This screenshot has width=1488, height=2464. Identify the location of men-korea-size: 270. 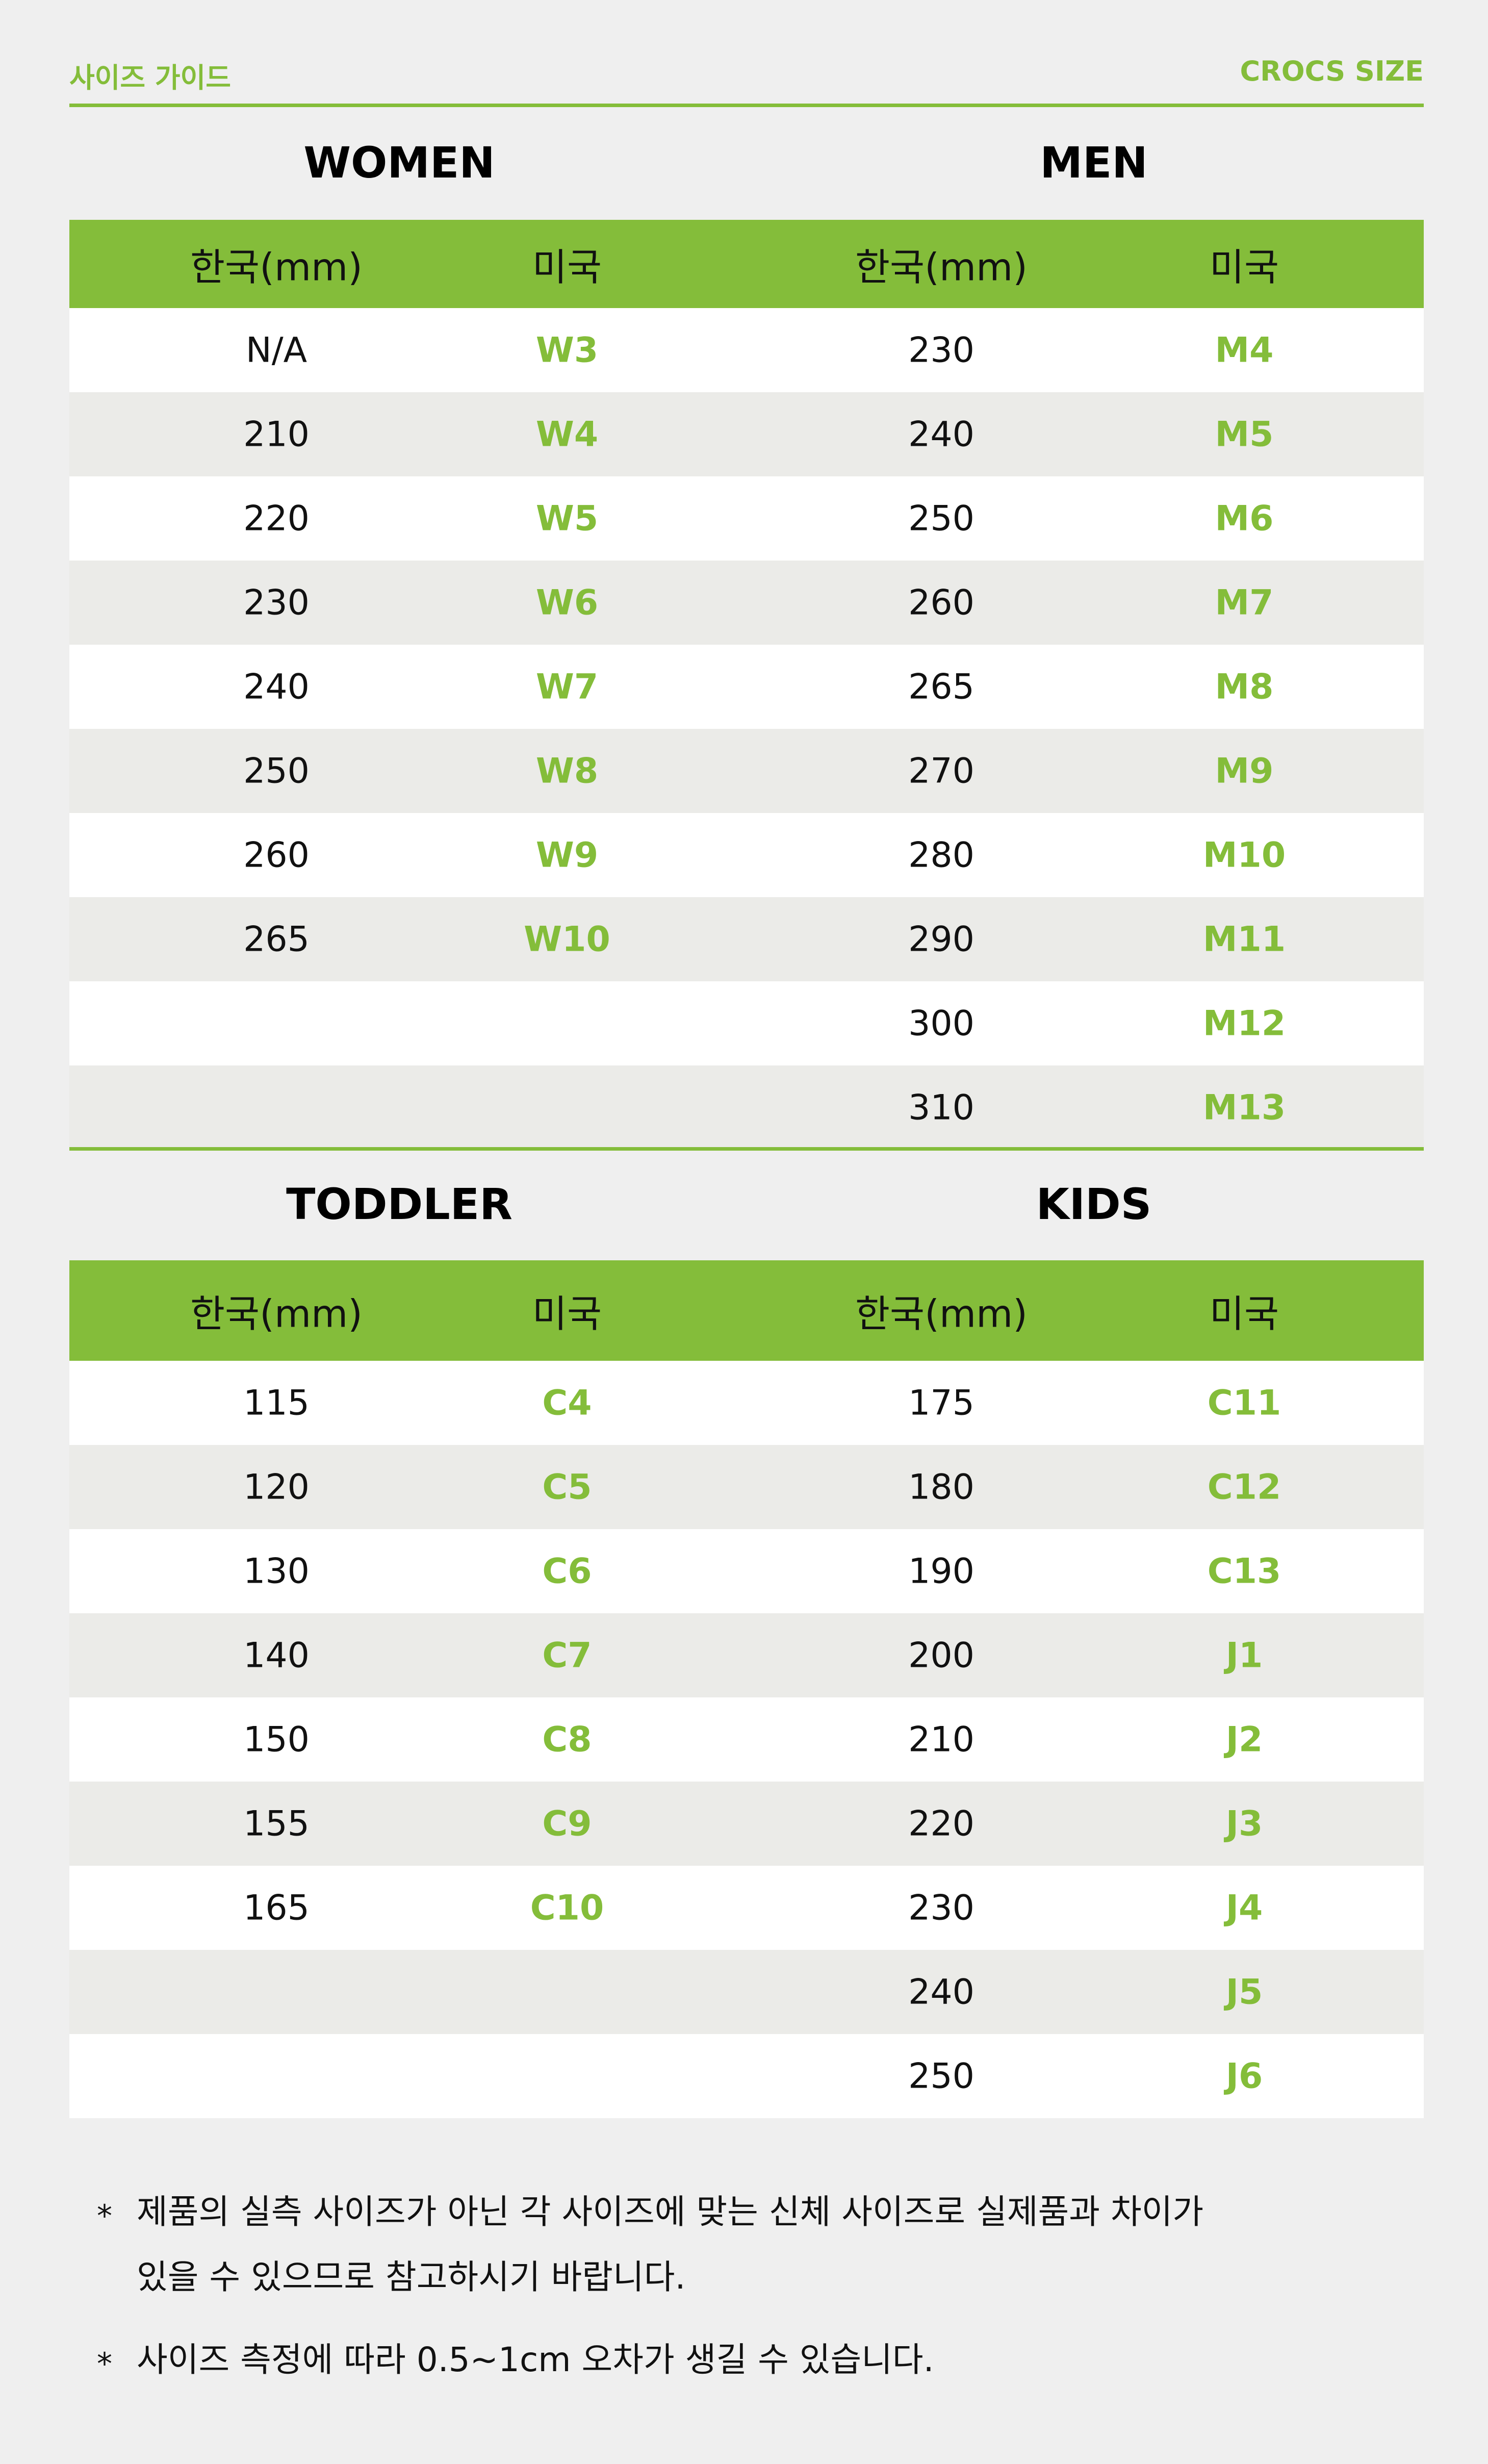
(941, 771).